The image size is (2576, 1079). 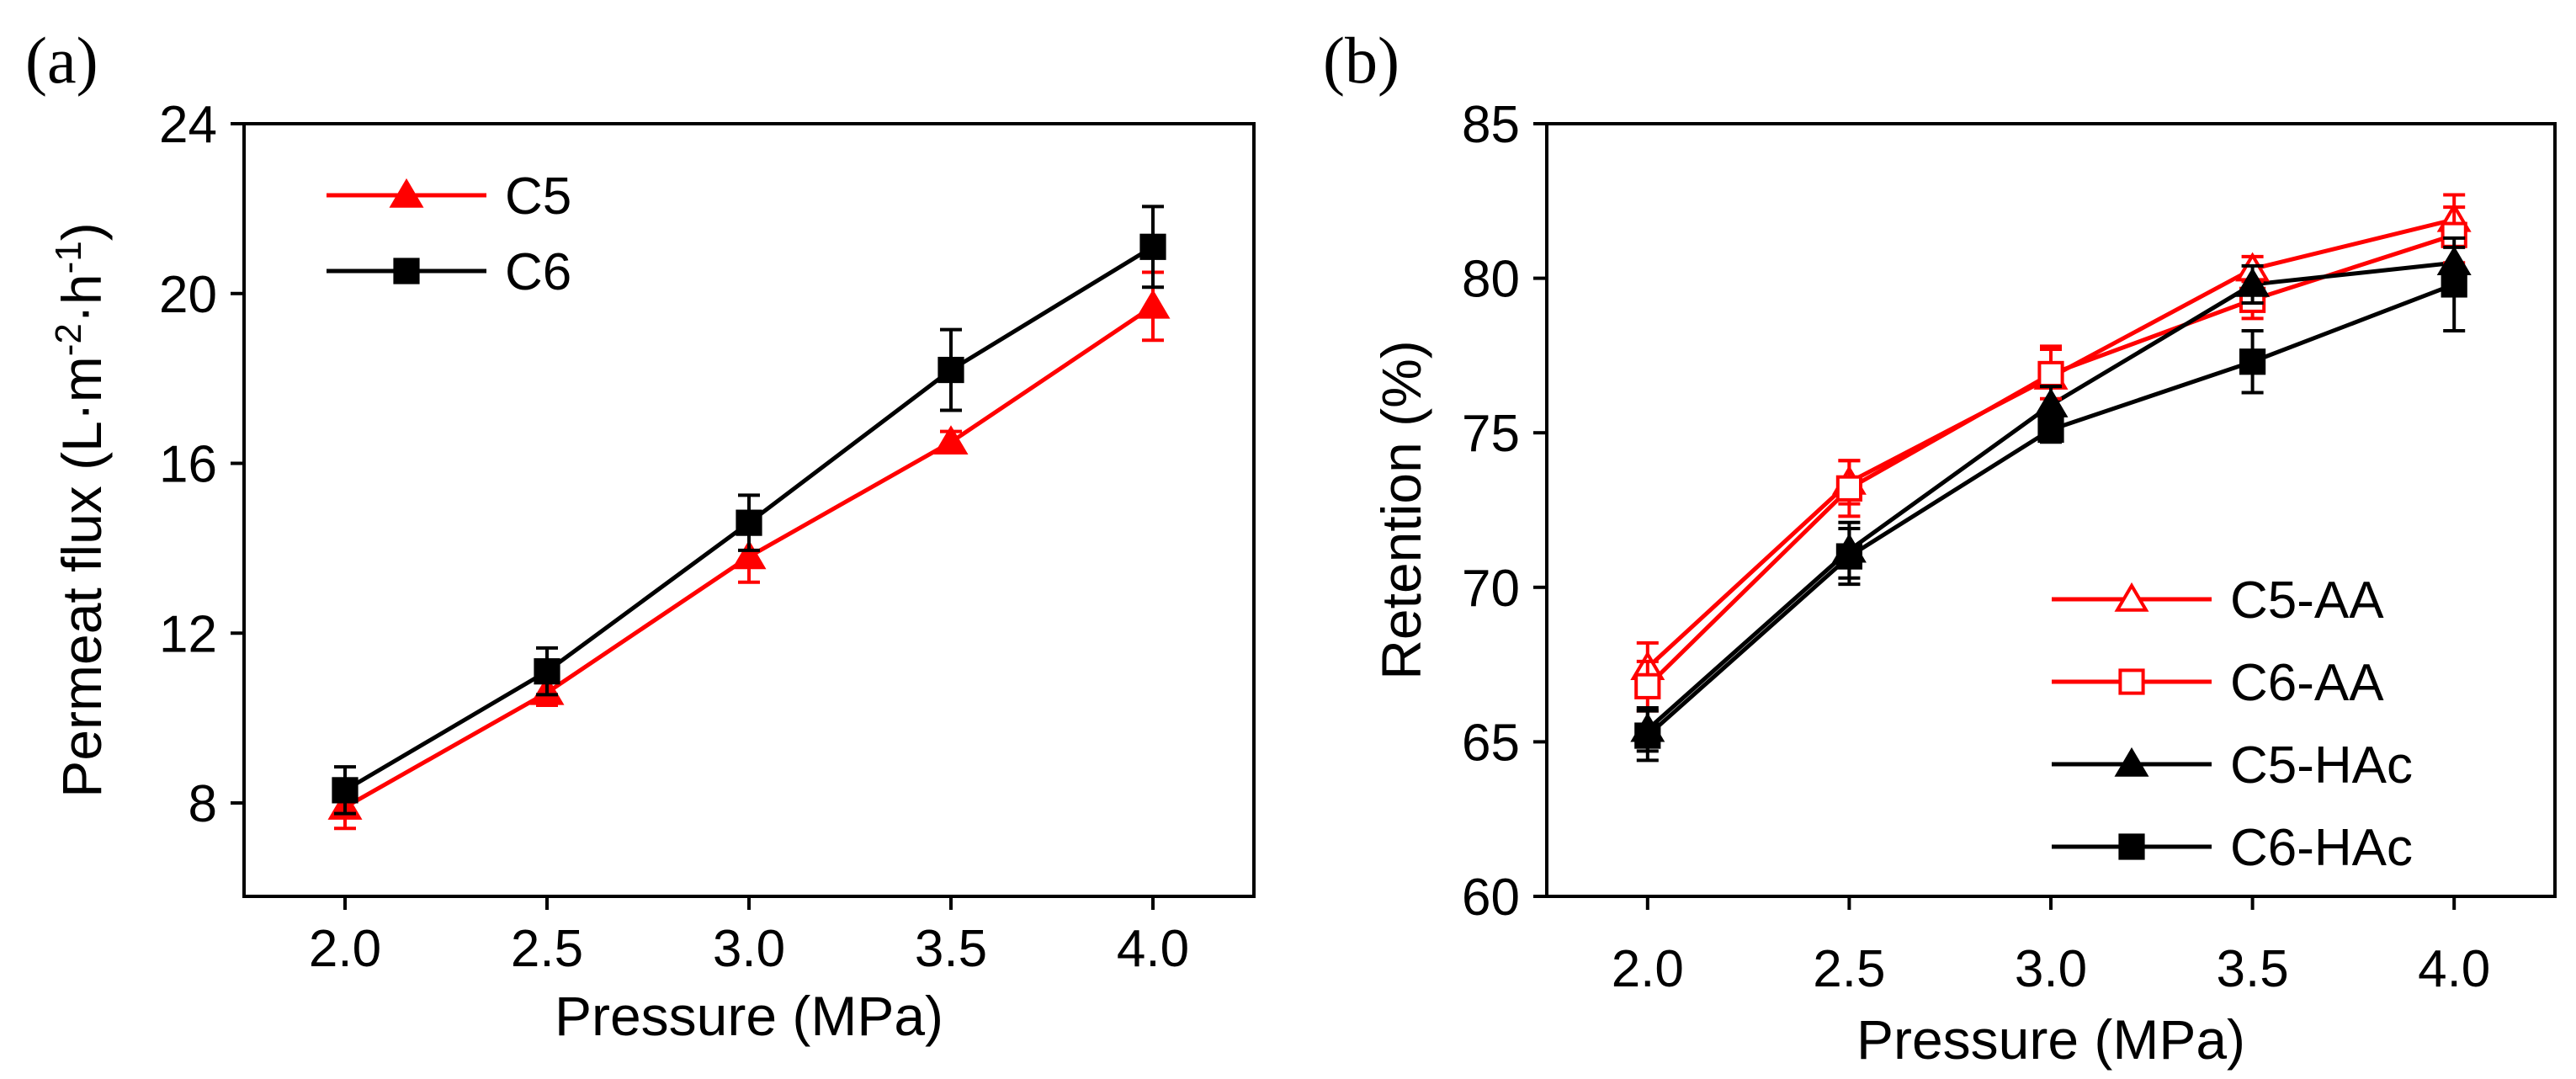 What do you see at coordinates (2307, 683) in the screenshot?
I see `panel-b-legend-label: C6-AA` at bounding box center [2307, 683].